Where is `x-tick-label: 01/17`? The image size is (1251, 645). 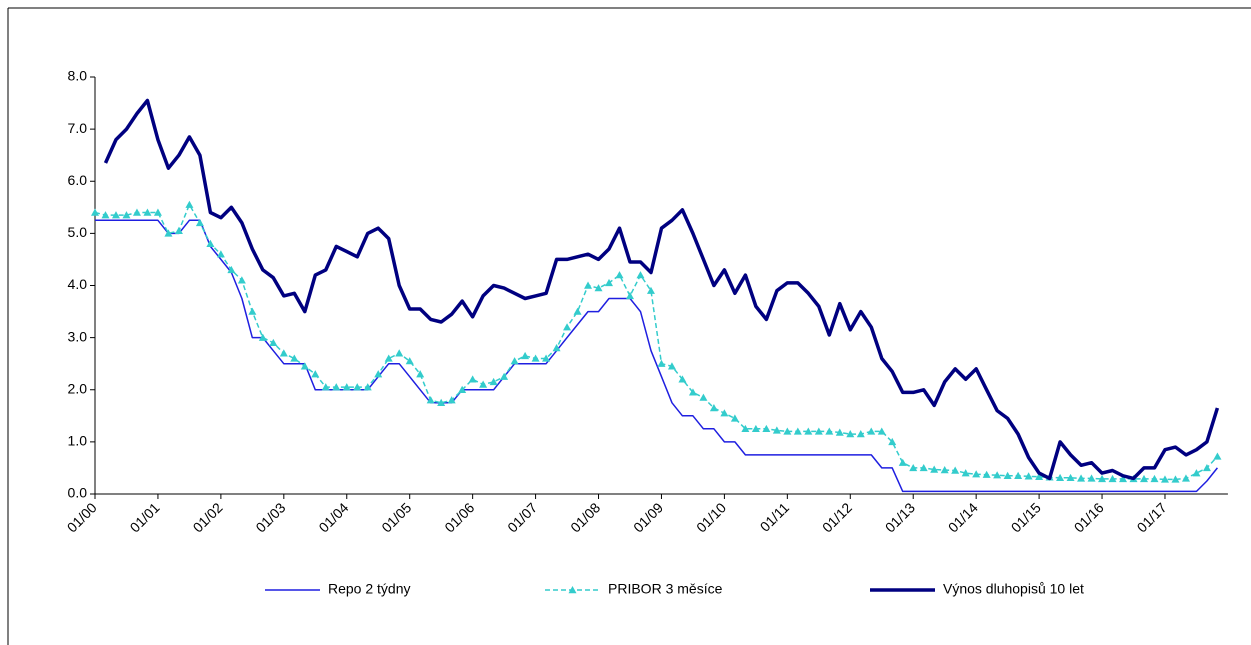 x-tick-label: 01/17 is located at coordinates (1152, 517).